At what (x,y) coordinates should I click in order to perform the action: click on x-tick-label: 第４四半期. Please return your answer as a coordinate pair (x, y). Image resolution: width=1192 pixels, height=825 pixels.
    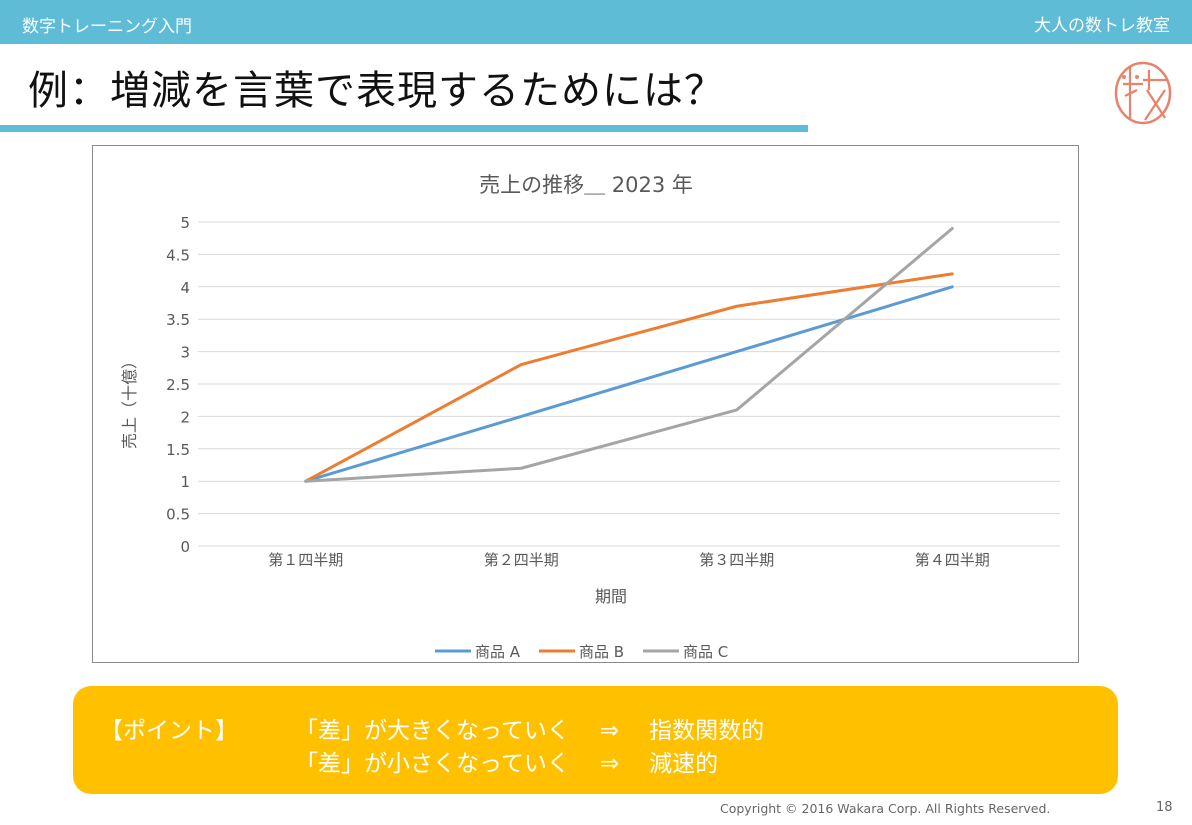
    Looking at the image, I should click on (952, 560).